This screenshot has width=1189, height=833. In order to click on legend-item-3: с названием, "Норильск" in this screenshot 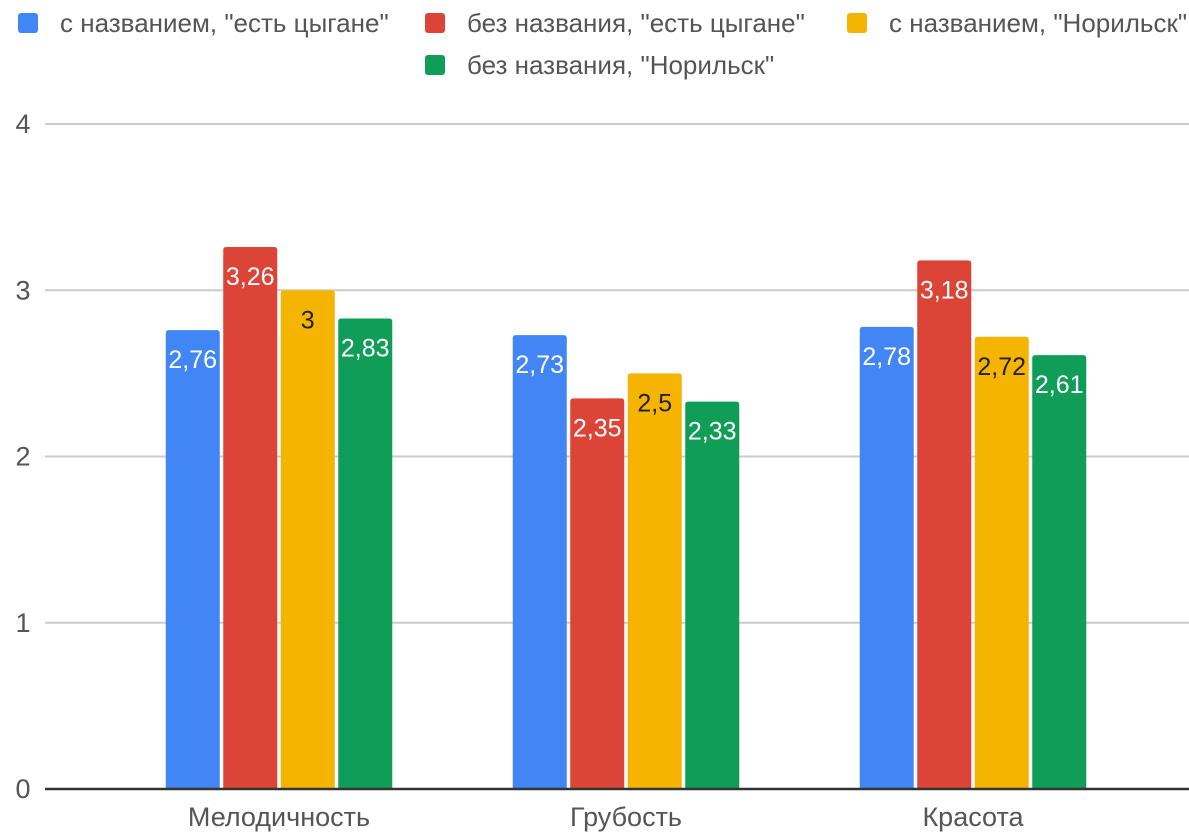, I will do `click(1017, 23)`.